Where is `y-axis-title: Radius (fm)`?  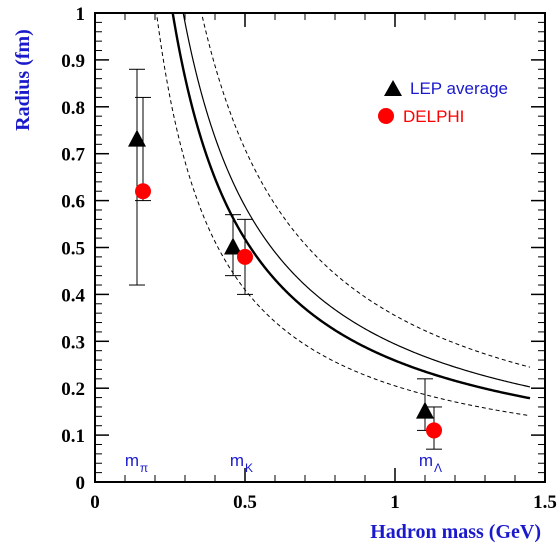 y-axis-title: Radius (fm) is located at coordinates (23, 80).